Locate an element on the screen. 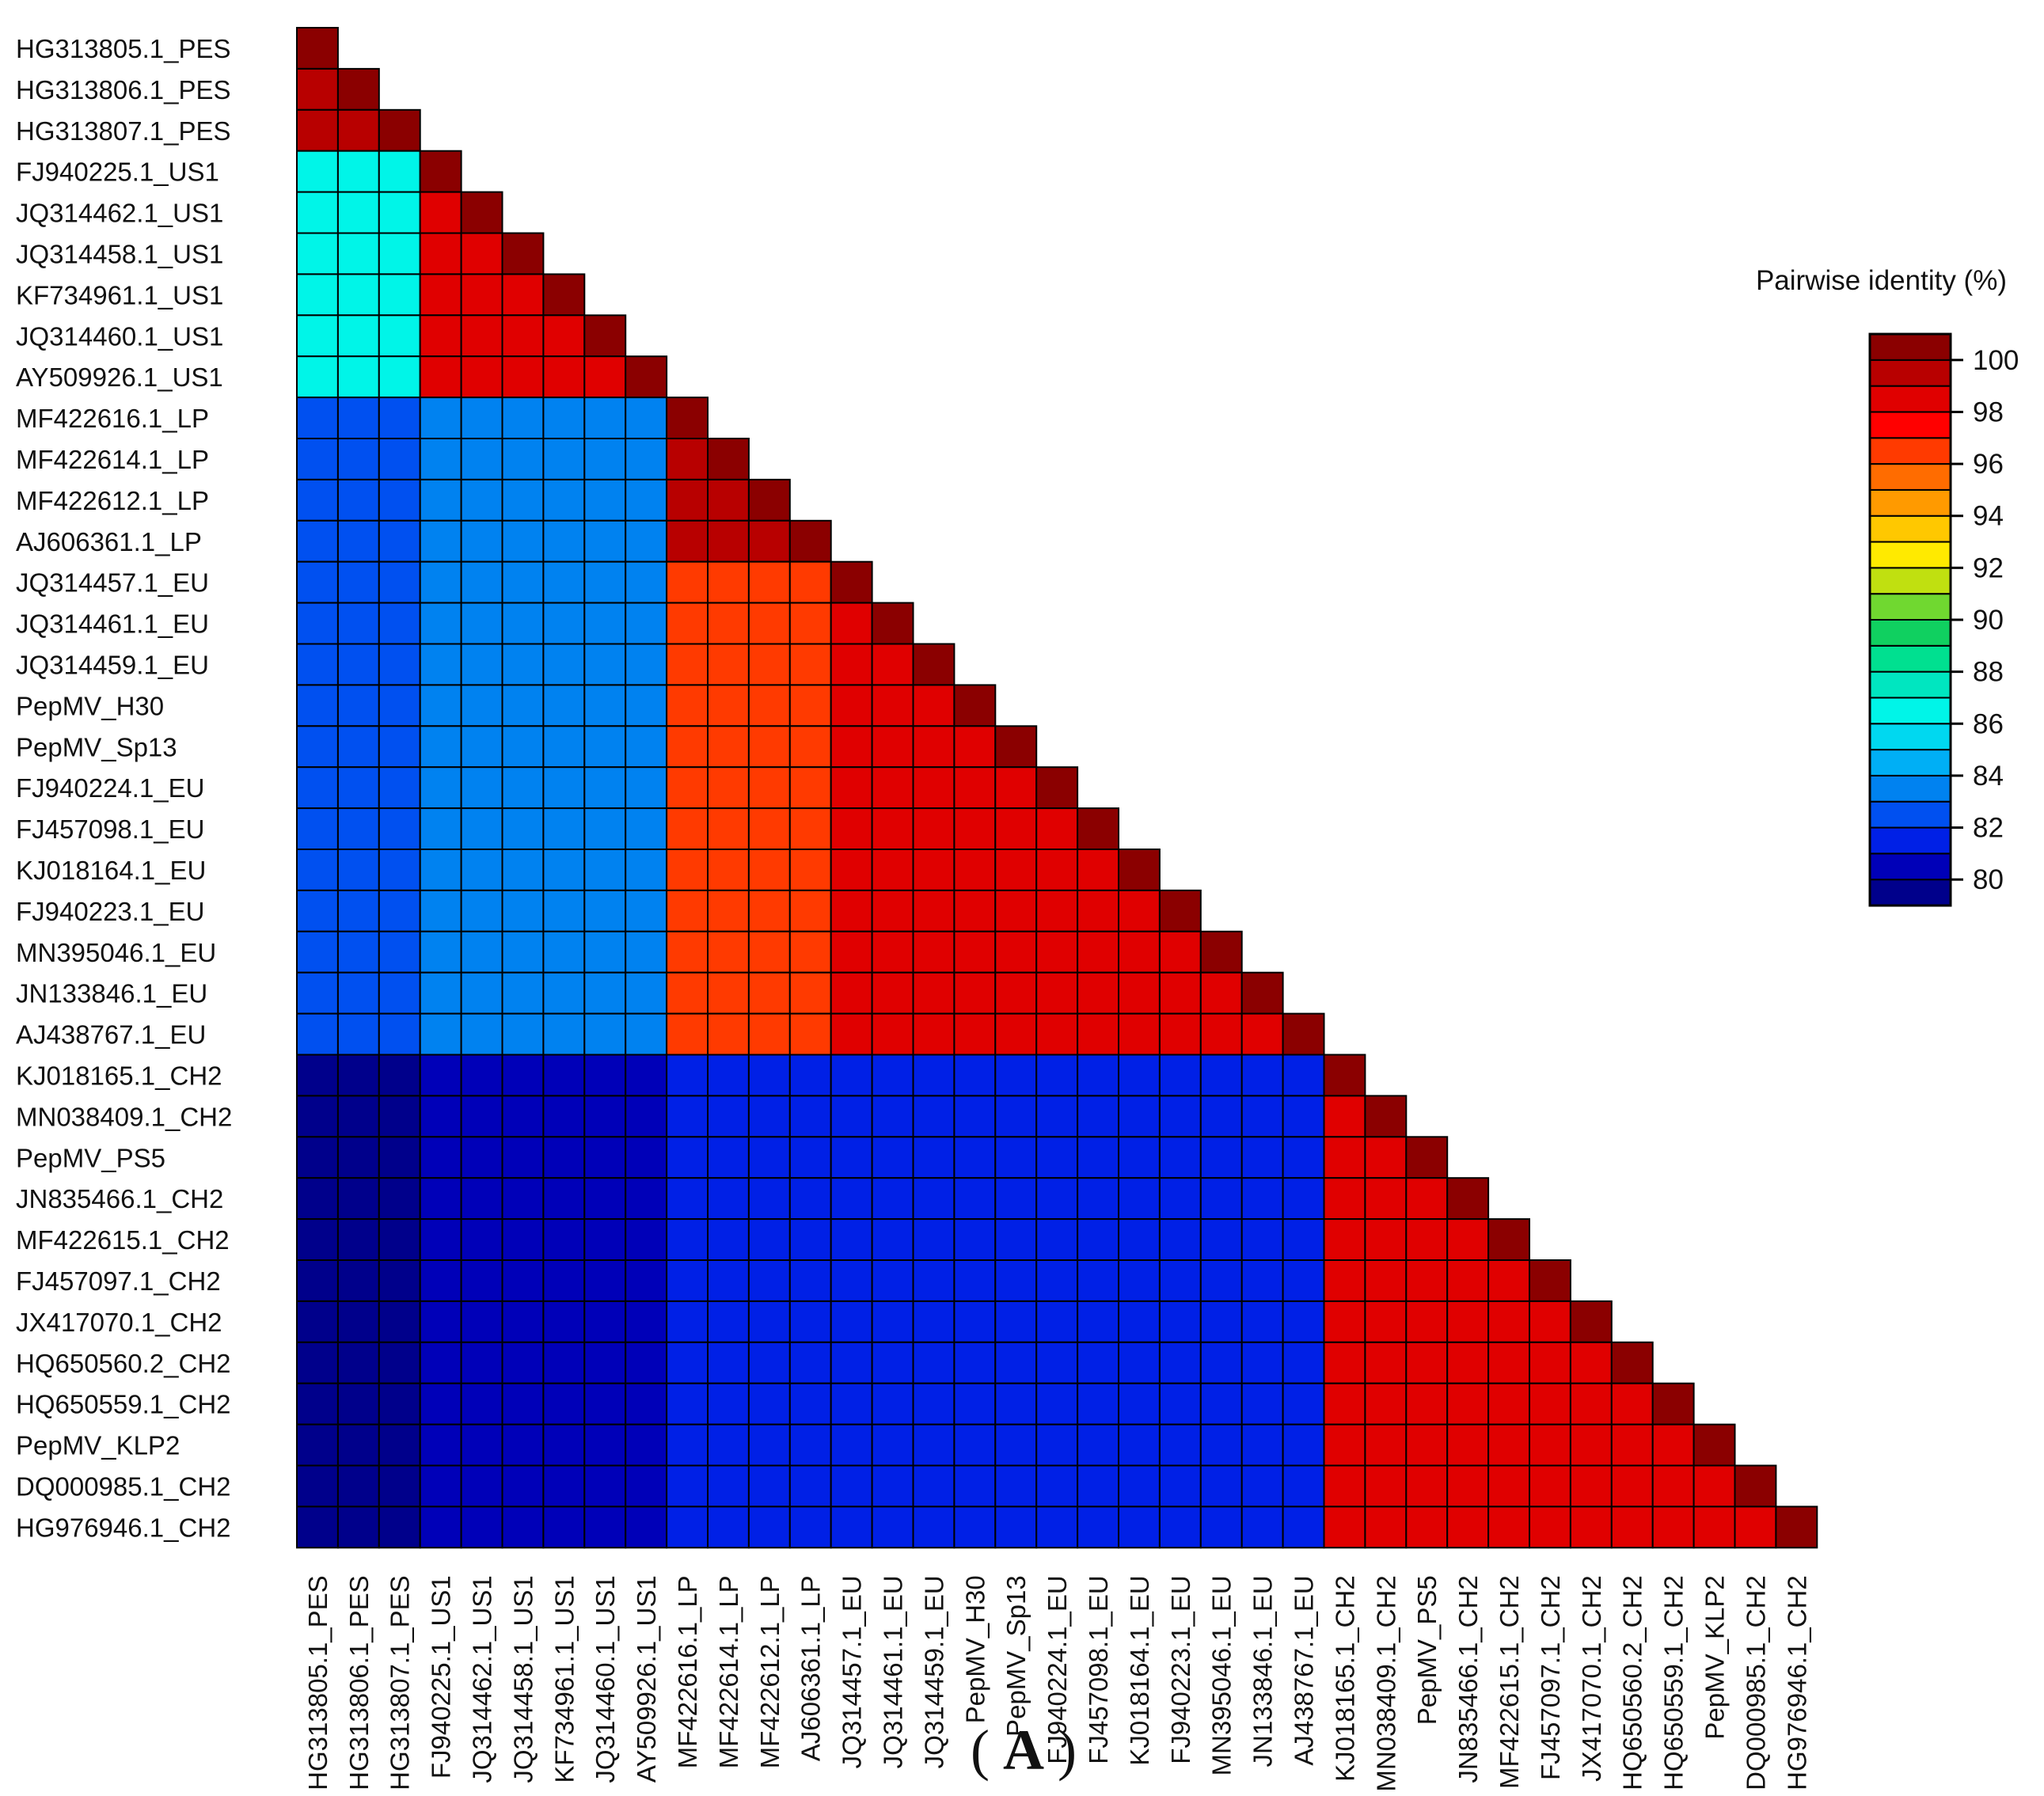 This screenshot has height=1796, width=2044. panel-close-paren: ) is located at coordinates (1067, 1750).